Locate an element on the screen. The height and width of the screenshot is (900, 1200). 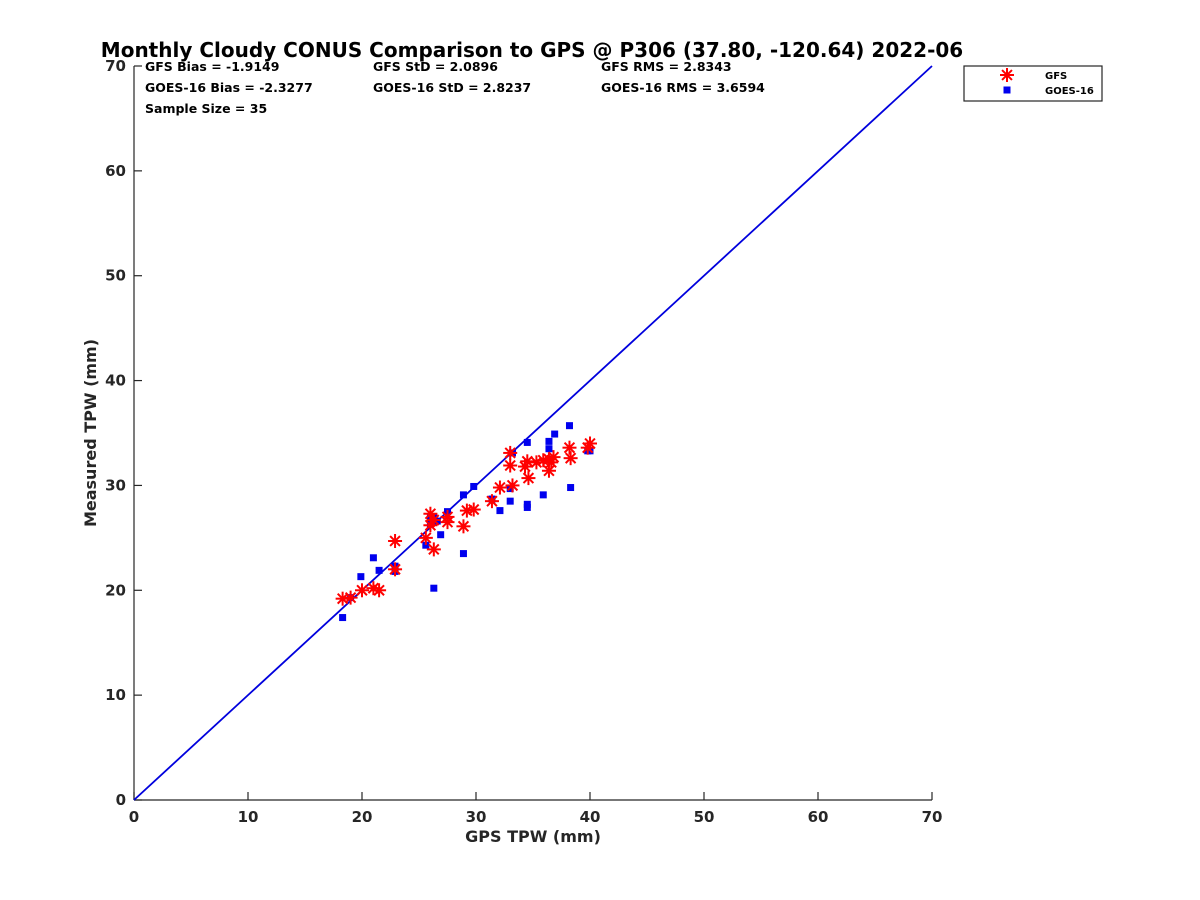
legend-gfs-marker is located at coordinates (1007, 75).